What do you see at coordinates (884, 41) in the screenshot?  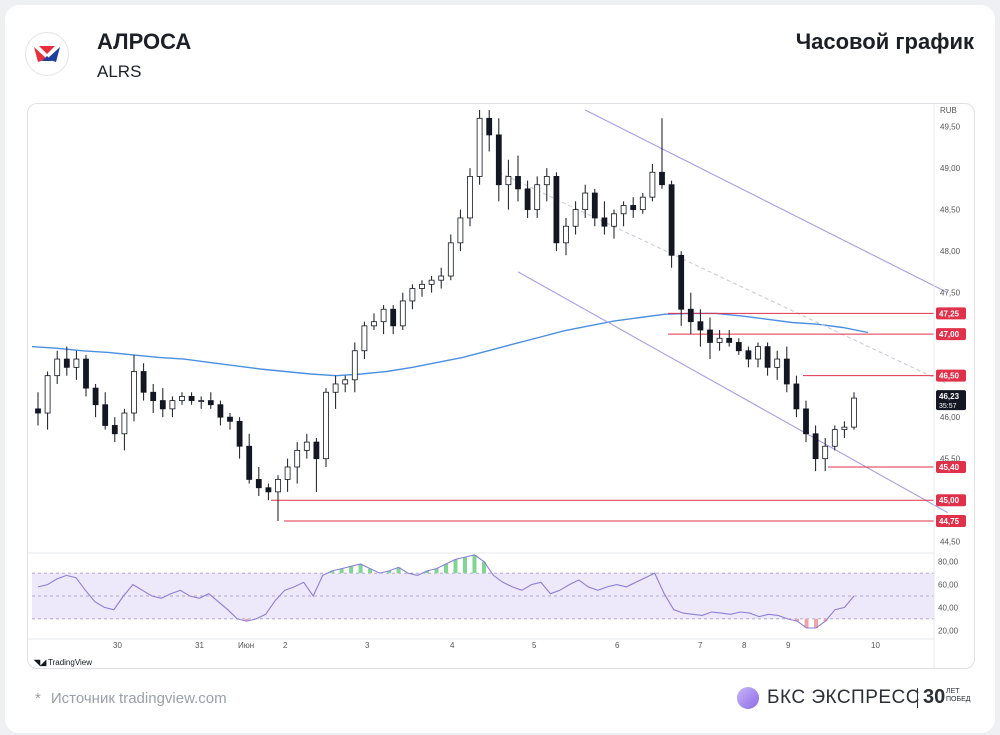 I see `chart-timeframe-title: Часовой график` at bounding box center [884, 41].